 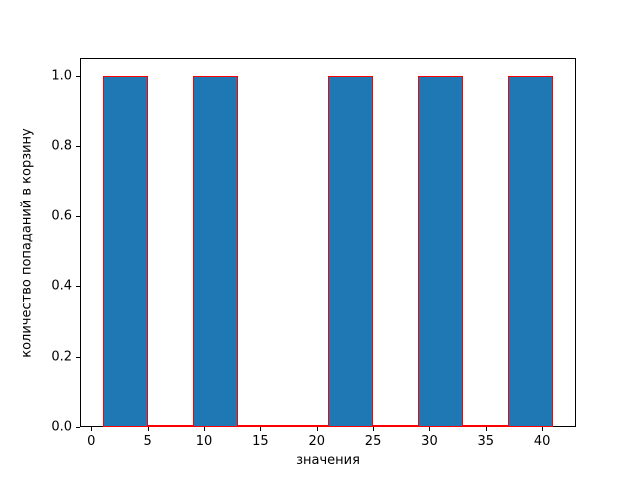 I want to click on y-tick-label: 0.2, so click(x=61, y=357).